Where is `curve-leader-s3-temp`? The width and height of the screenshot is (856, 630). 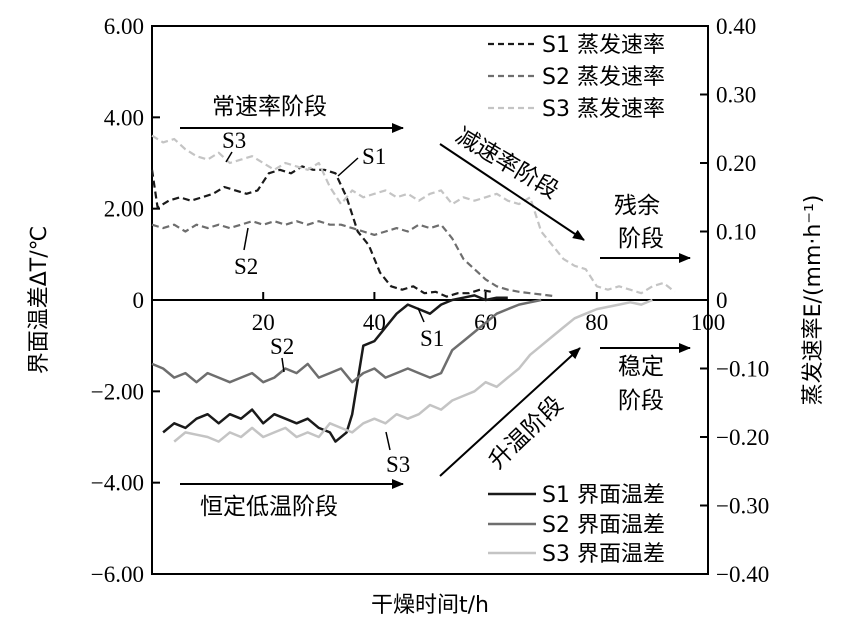
curve-leader-s3-temp is located at coordinates (388, 441).